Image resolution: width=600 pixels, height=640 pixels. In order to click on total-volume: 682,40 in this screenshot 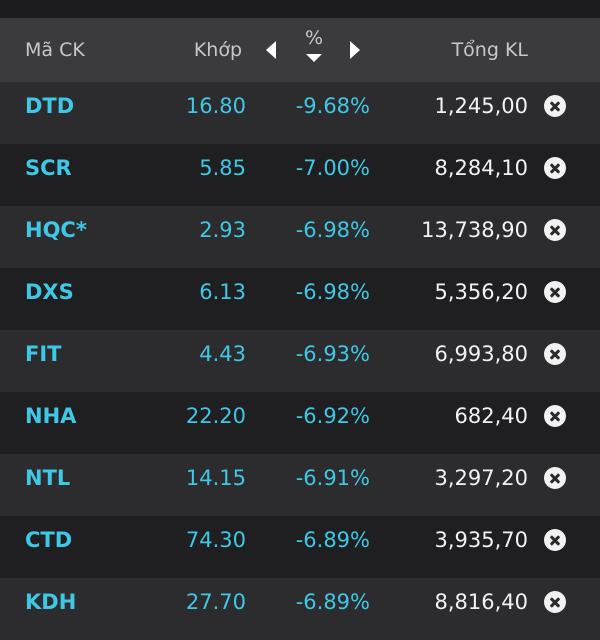, I will do `click(491, 416)`.